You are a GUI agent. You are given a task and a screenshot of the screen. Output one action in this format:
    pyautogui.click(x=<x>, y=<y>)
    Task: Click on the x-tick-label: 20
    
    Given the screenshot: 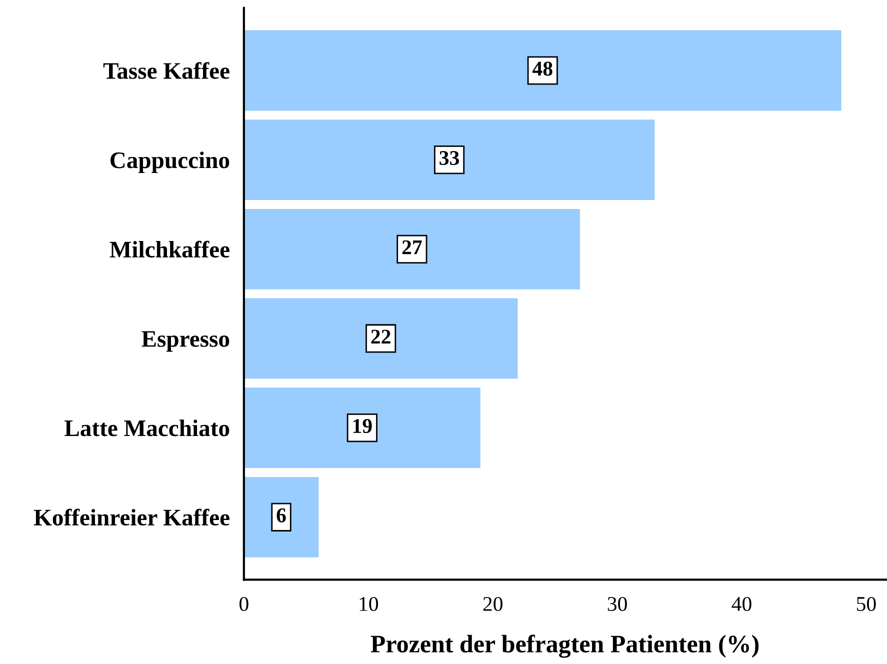 What is the action you would take?
    pyautogui.click(x=492, y=603)
    